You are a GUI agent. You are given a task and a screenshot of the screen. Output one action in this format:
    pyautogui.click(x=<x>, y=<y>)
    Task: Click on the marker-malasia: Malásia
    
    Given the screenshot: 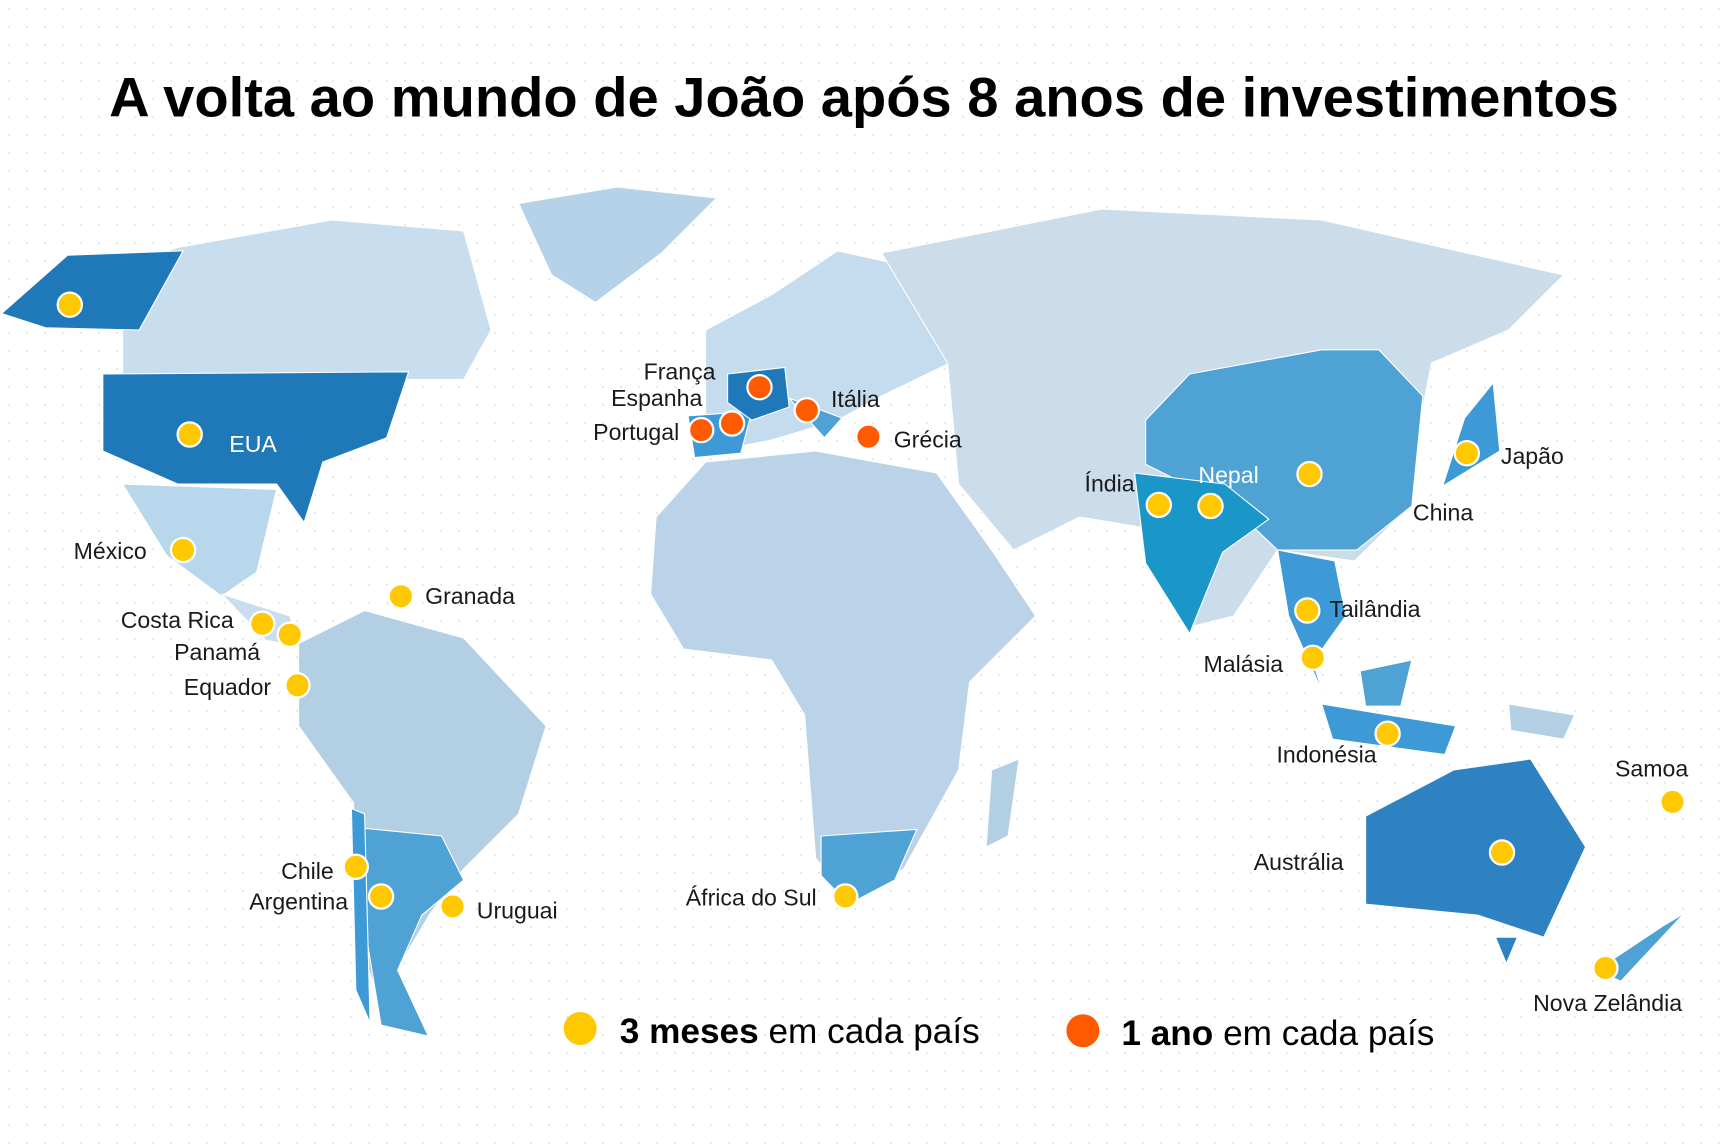 What is the action you would take?
    pyautogui.click(x=1265, y=660)
    